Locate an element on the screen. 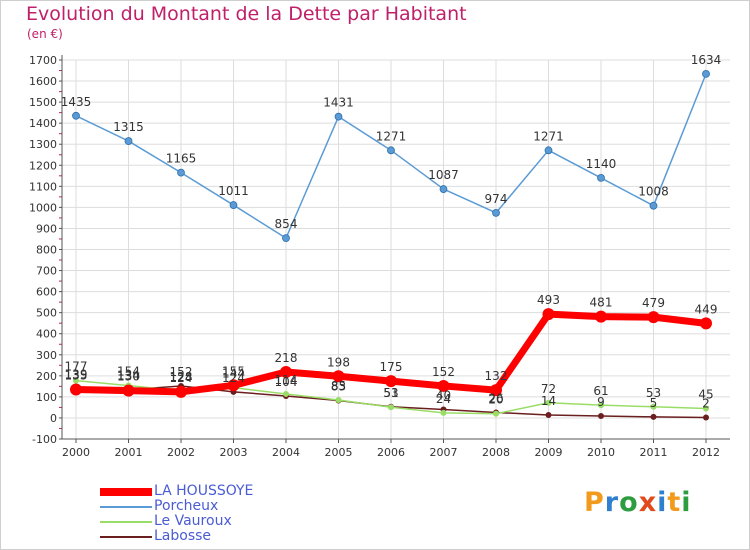 This screenshot has width=750, height=550. data-label-la-houssoye: 130 is located at coordinates (128, 377).